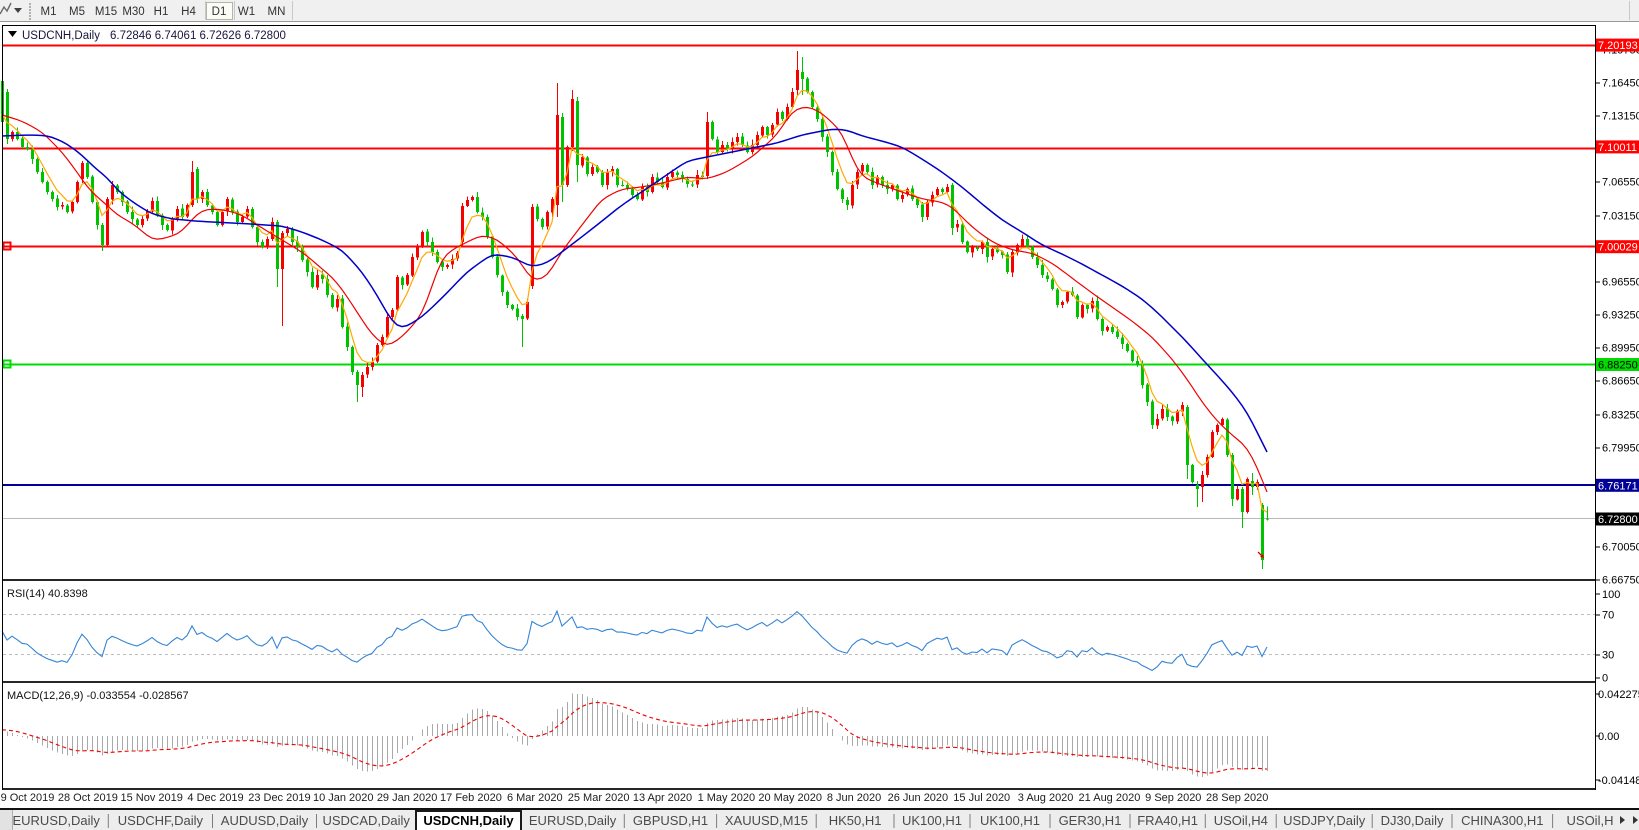  Describe the element at coordinates (662, 798) in the screenshot. I see `svg-text: 13 Apr 2020` at that location.